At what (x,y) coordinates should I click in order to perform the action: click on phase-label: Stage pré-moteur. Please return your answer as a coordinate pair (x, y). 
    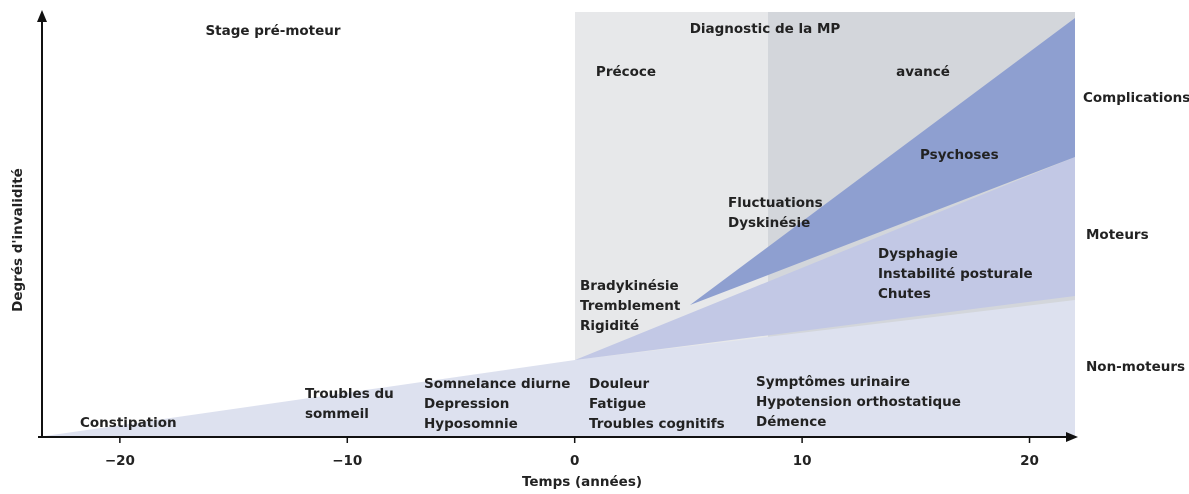
    Looking at the image, I should click on (272, 31).